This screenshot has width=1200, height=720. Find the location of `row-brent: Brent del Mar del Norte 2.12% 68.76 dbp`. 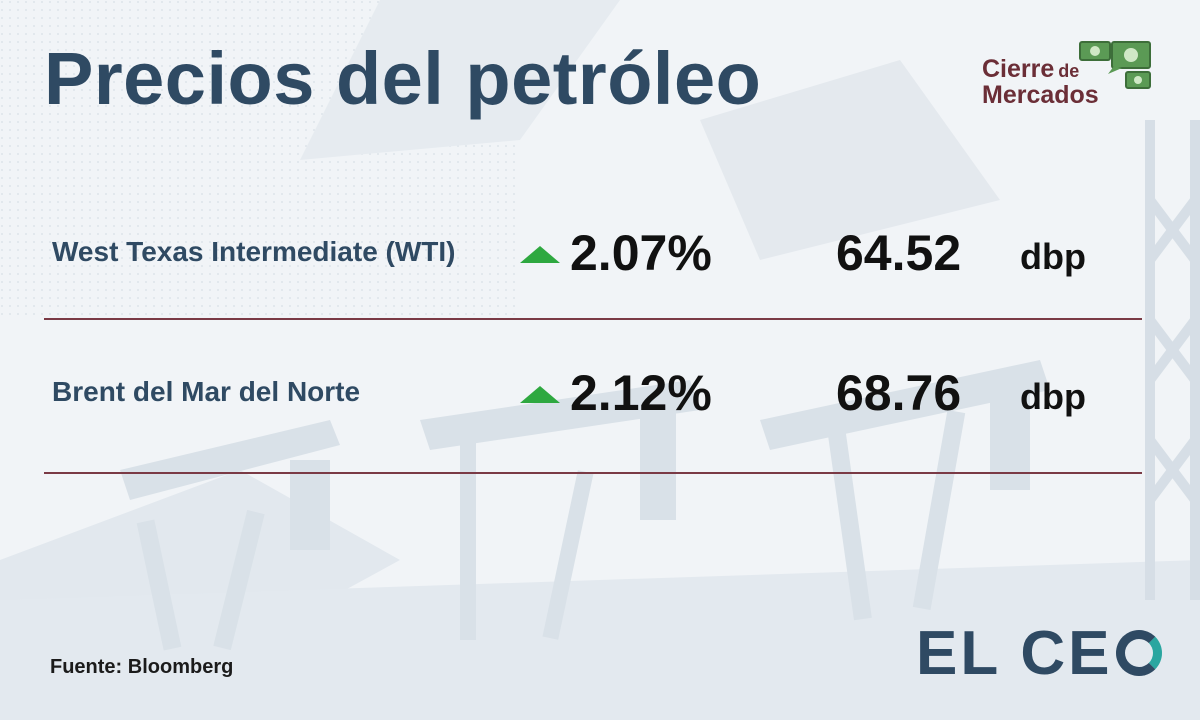

row-brent: Brent del Mar del Norte 2.12% 68.76 dbp is located at coordinates (600, 395).